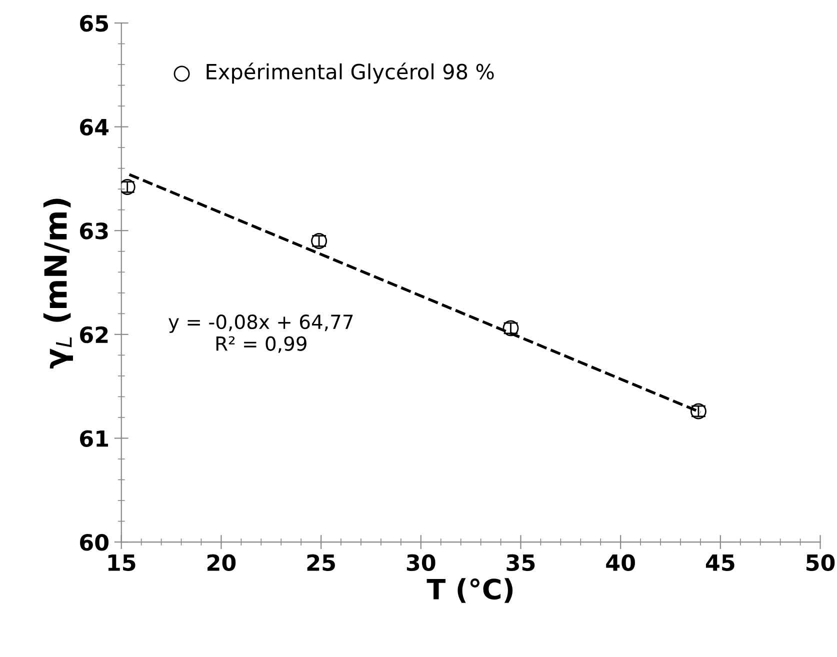  I want to click on x-tick-label: 30, so click(421, 563).